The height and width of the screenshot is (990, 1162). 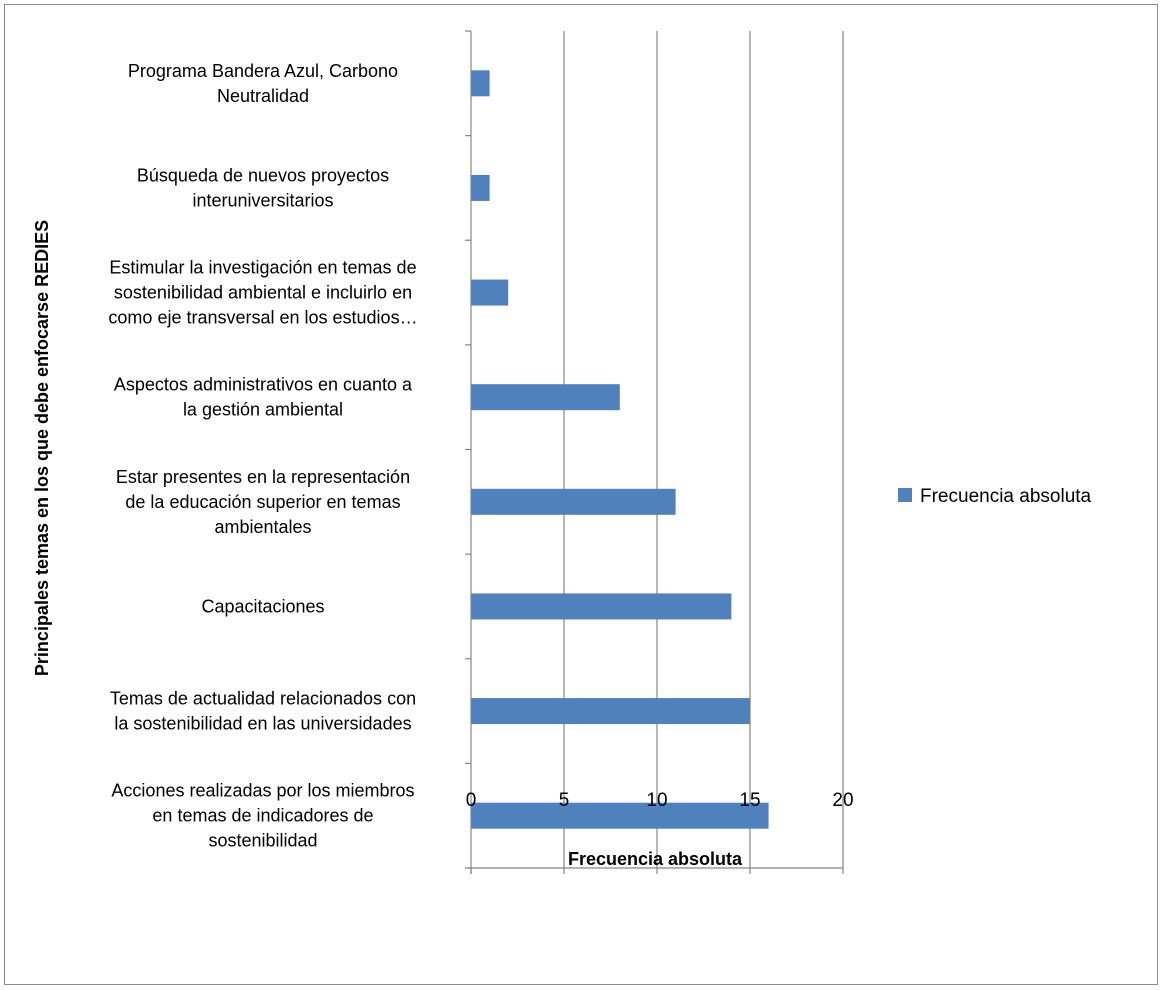 I want to click on legend-swatch, so click(x=905, y=495).